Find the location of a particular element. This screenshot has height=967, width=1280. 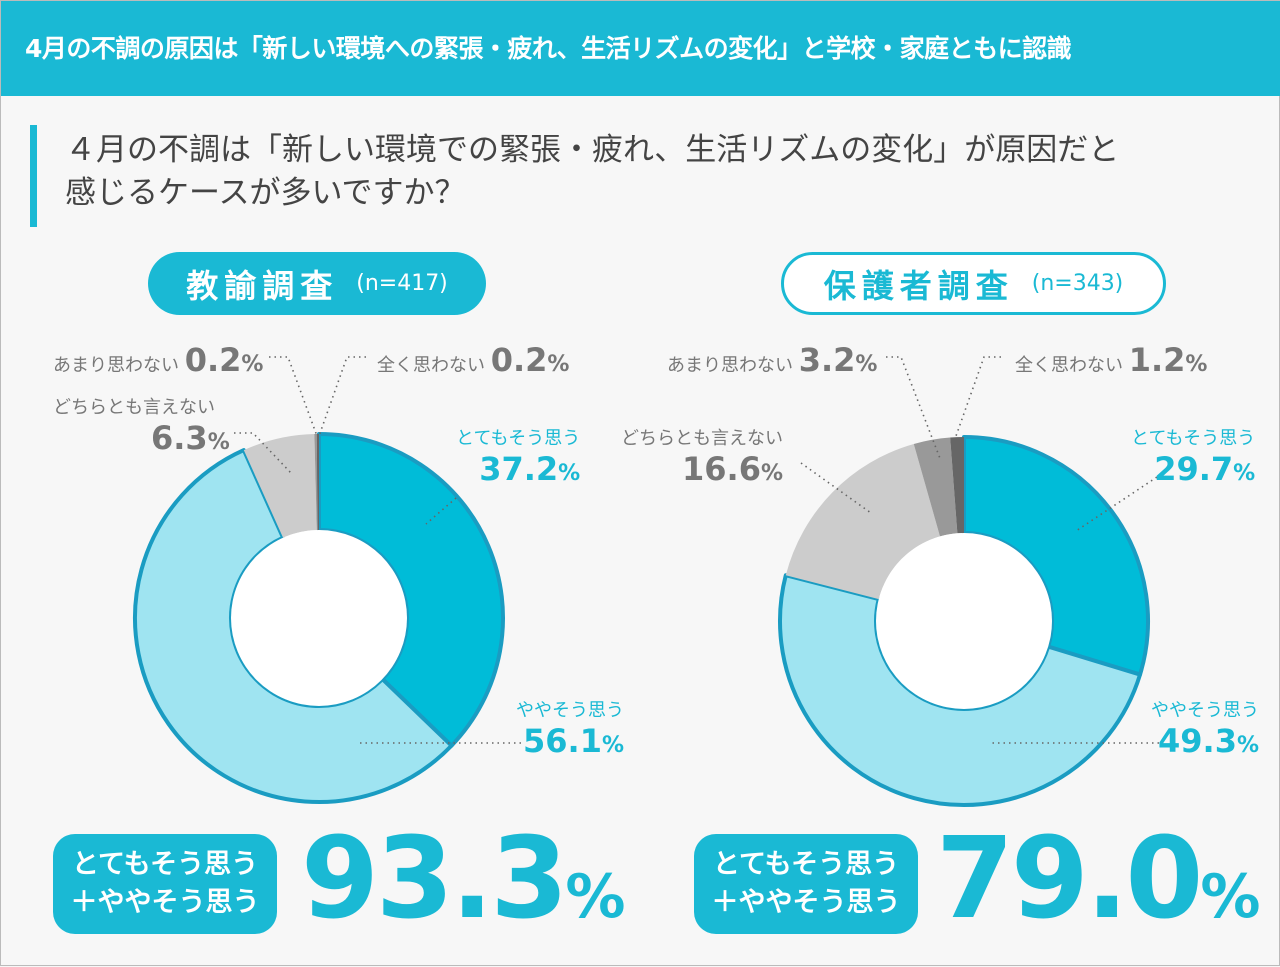

label-parent-neutral: どちらとも言えない 16.6% is located at coordinates (702, 456).